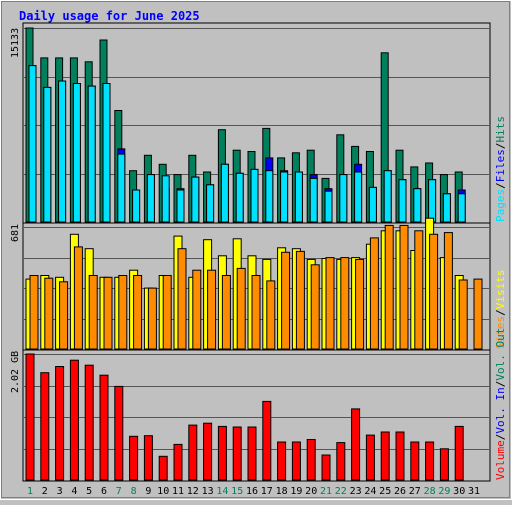 The image size is (512, 505). Describe the element at coordinates (444, 491) in the screenshot. I see `day-label: 29` at that location.